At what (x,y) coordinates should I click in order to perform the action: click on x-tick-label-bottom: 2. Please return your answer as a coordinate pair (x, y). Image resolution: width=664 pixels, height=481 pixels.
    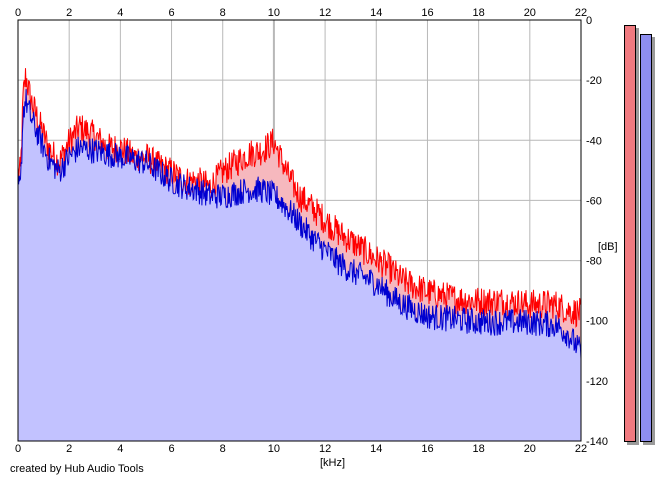
    Looking at the image, I should click on (69, 449).